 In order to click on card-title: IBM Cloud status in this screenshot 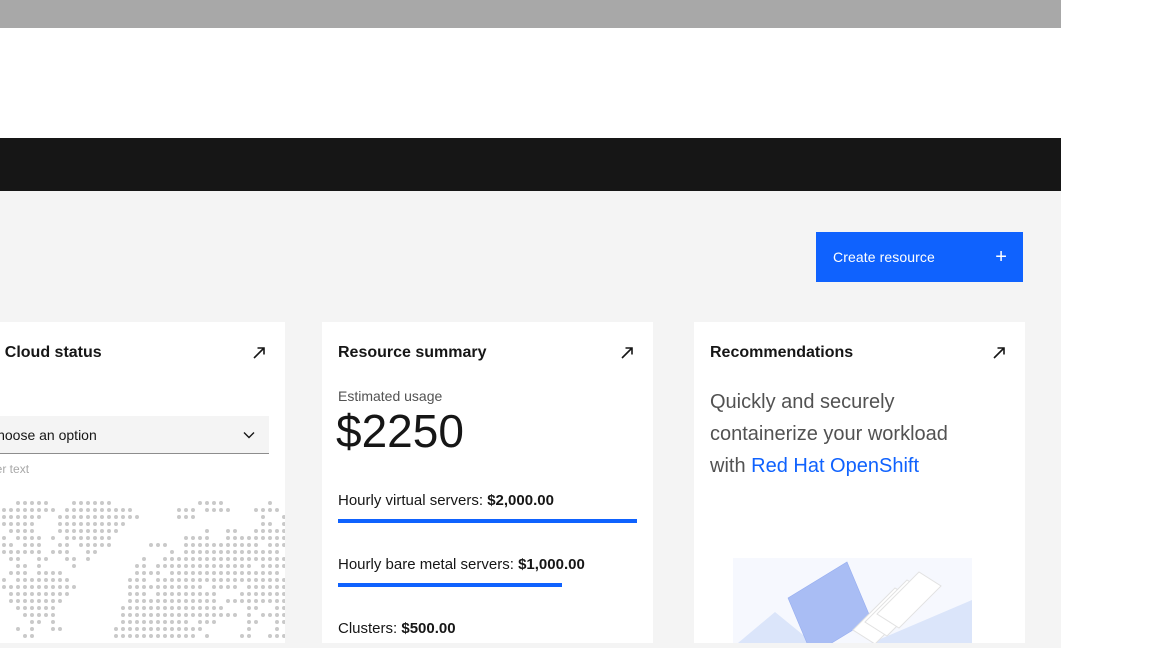, I will do `click(51, 352)`.